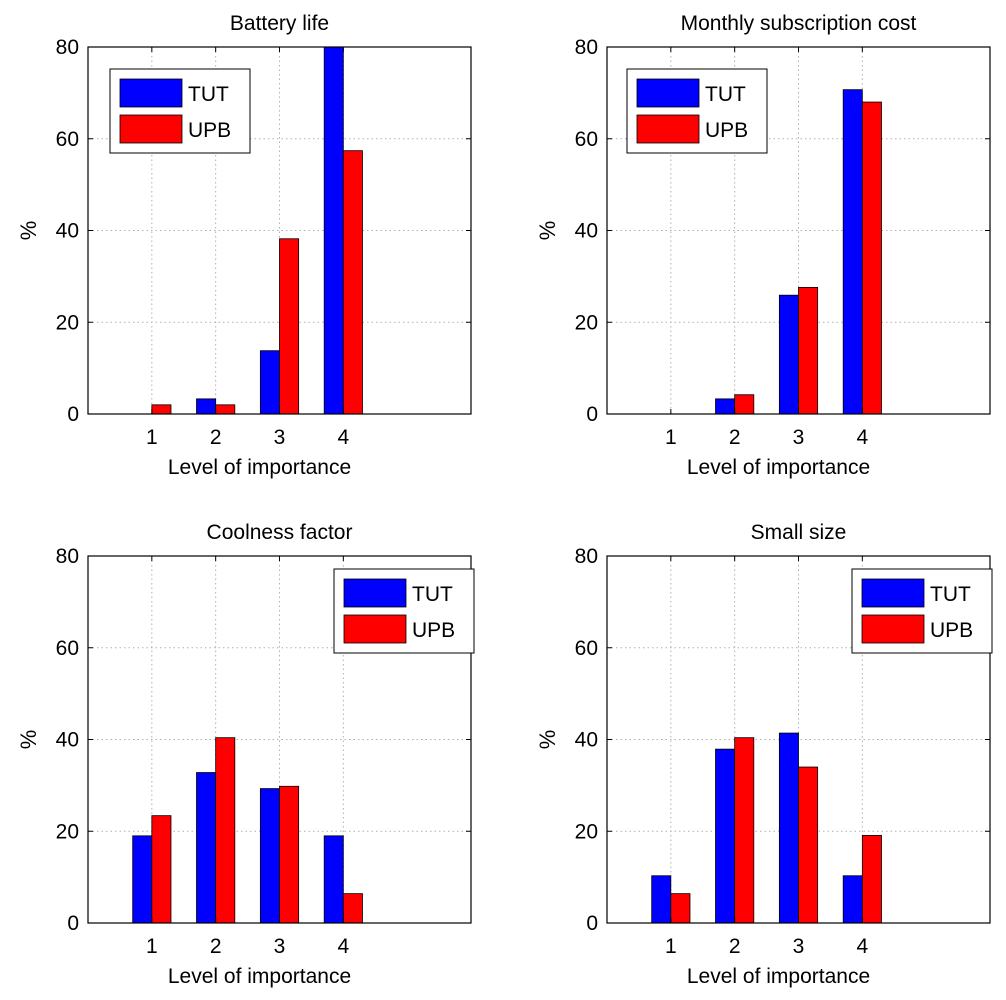 Image resolution: width=1006 pixels, height=1000 pixels. What do you see at coordinates (799, 532) in the screenshot?
I see `chart-title: Small size` at bounding box center [799, 532].